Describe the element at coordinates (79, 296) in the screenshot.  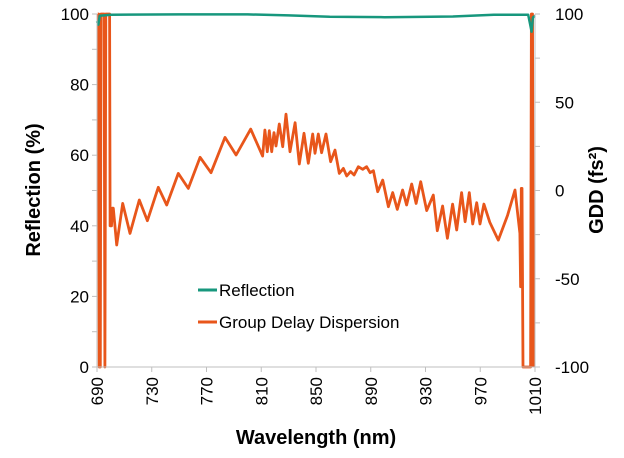
I see `y-tick-label: 20` at that location.